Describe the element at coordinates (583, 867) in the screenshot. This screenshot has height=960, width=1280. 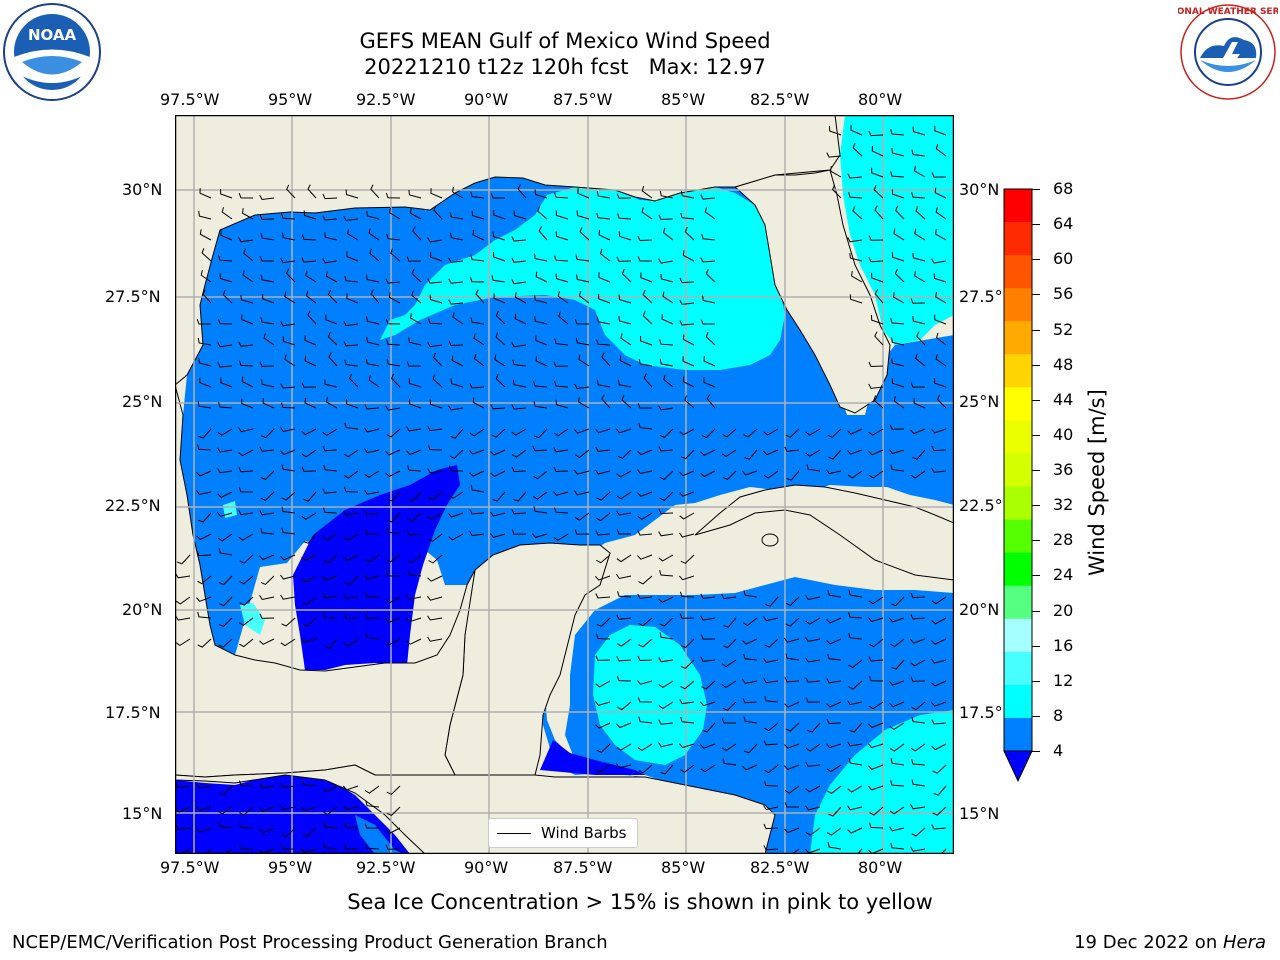
I see `lon-label: 87.5°W` at that location.